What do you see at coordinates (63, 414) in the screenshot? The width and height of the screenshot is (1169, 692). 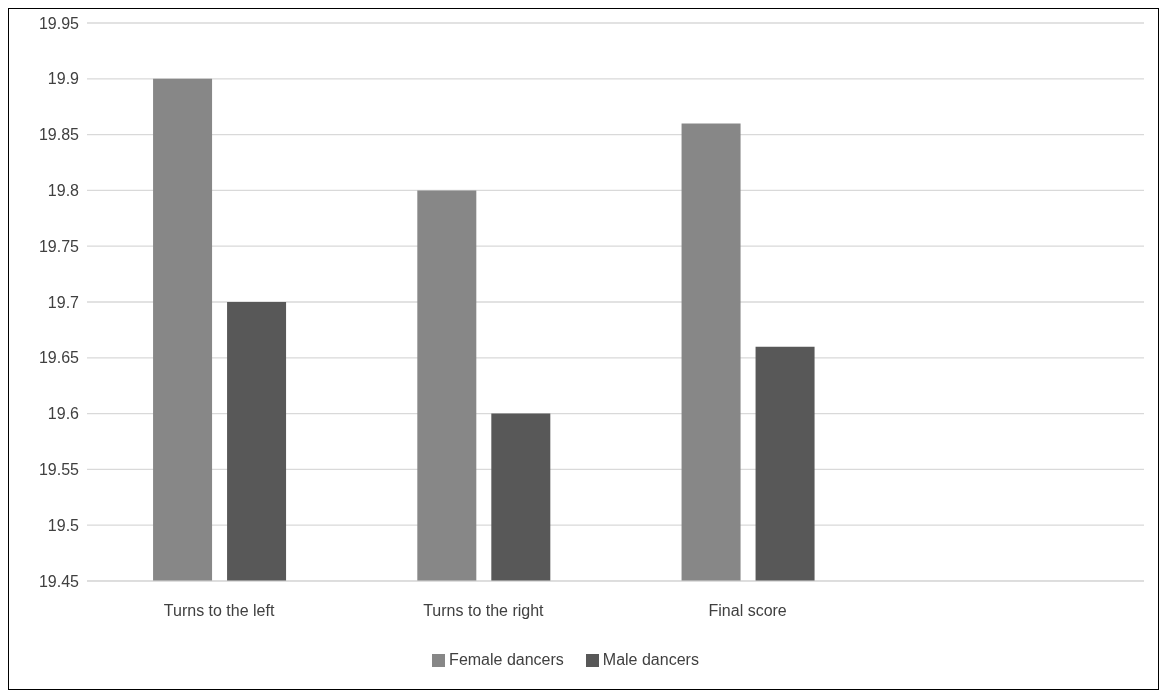 I see `y-tick-label: 19.6` at bounding box center [63, 414].